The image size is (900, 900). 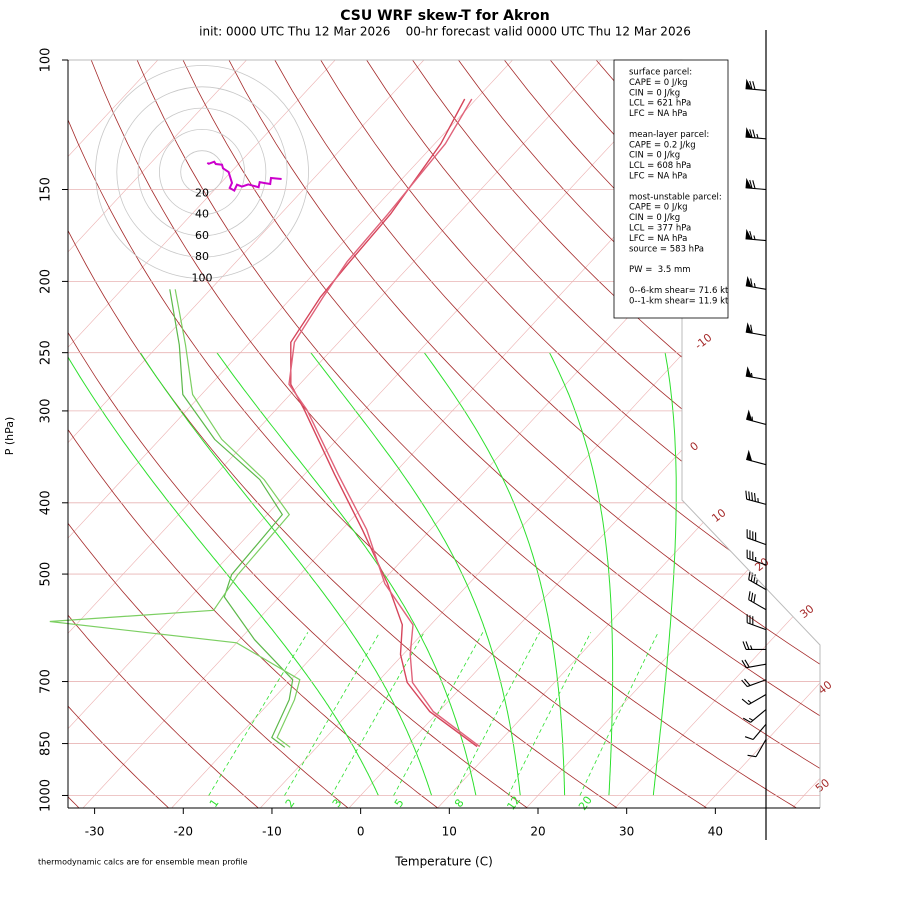 I want to click on info-line: CAPE = 0 J/kg, so click(x=658, y=83).